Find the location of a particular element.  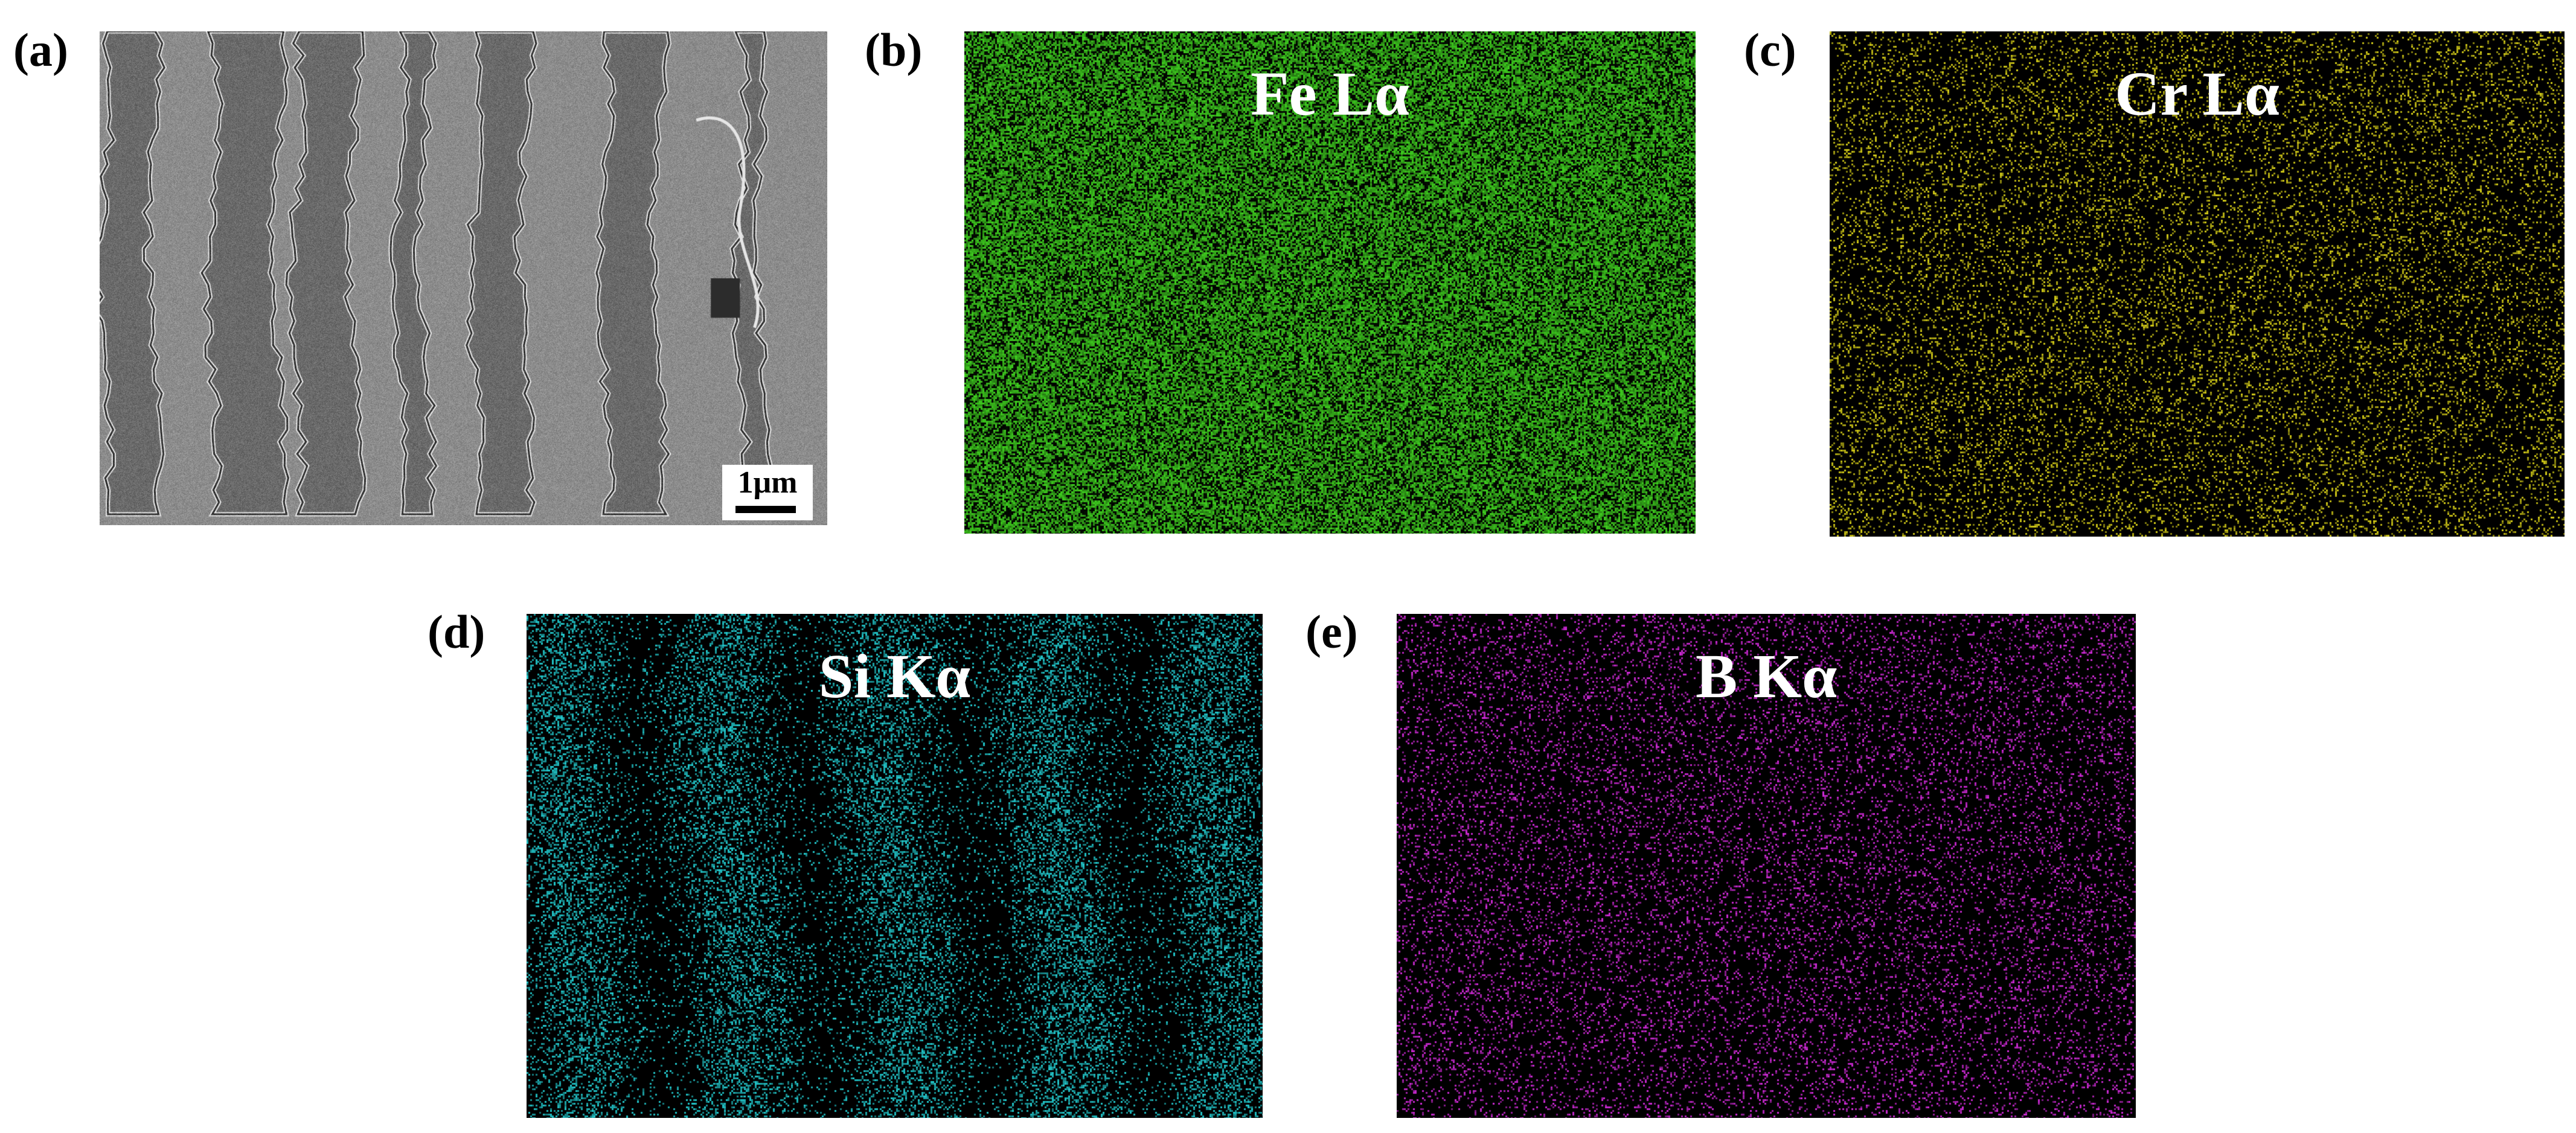

cr-map-label: Cr Lα is located at coordinates (2197, 94).